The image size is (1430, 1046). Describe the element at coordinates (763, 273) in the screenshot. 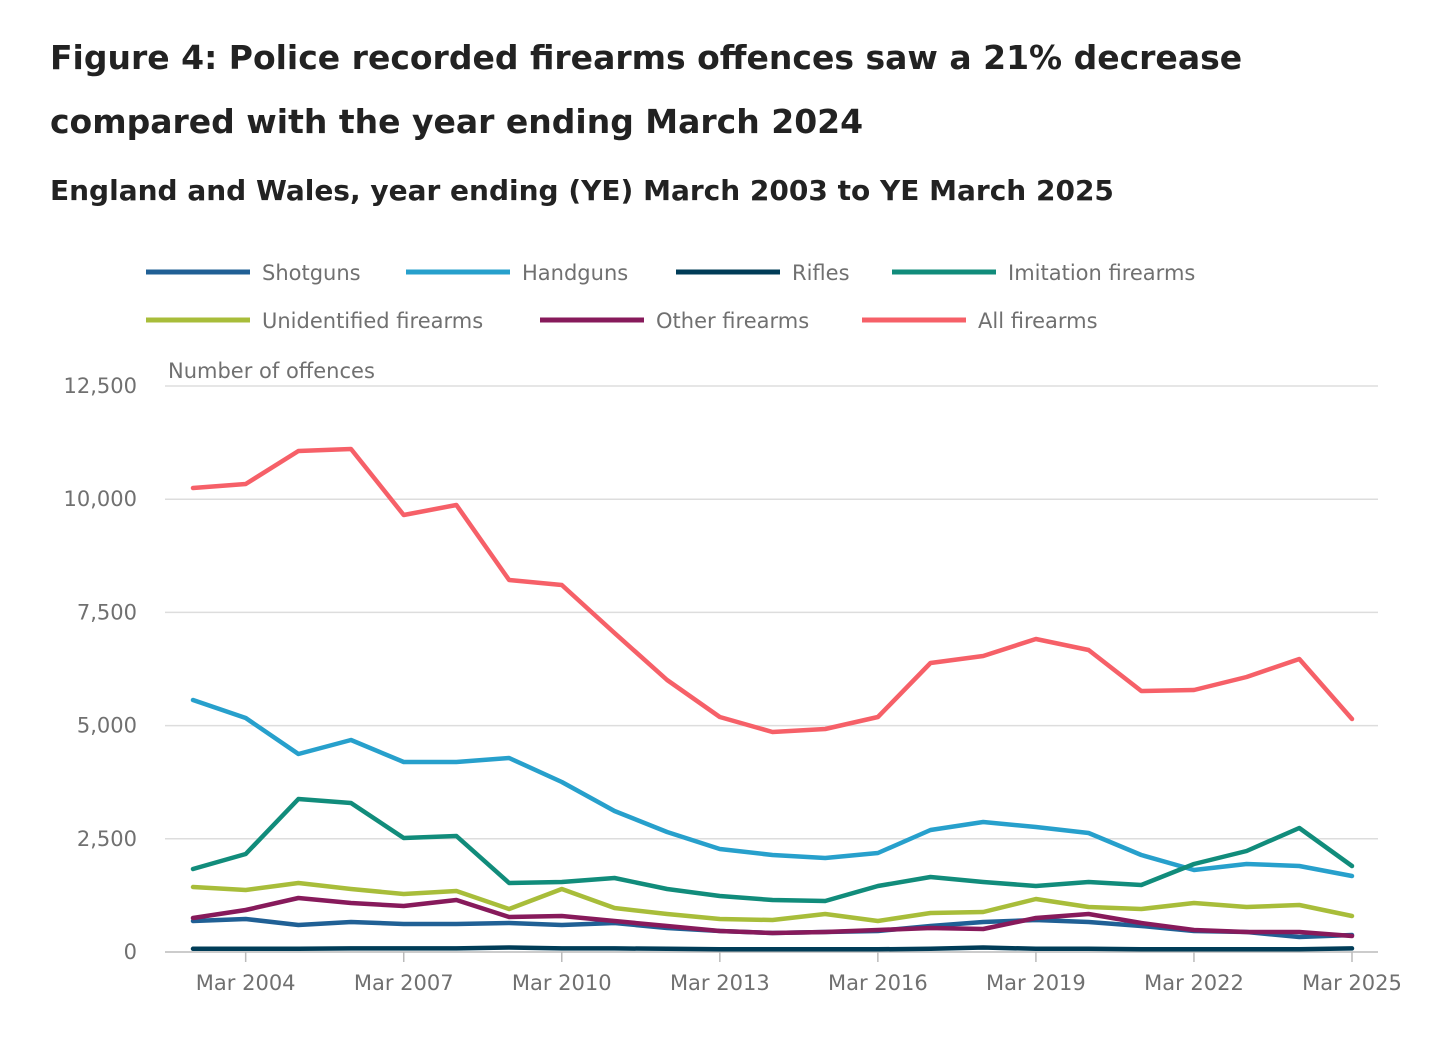

I see `legend-item: Rifles` at that location.